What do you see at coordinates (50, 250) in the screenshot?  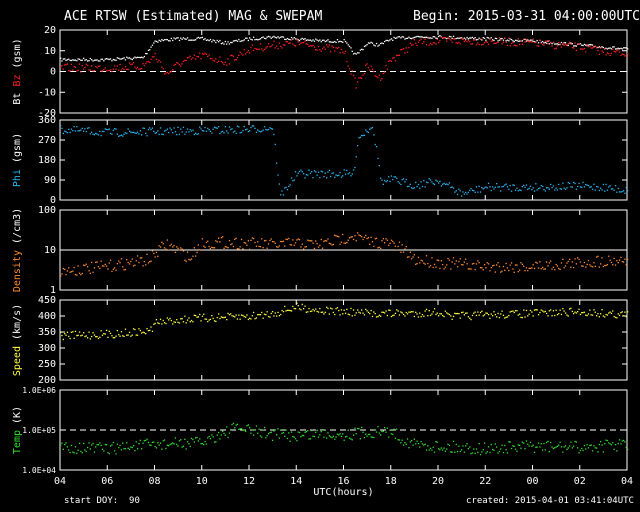 I see `ytick-label-density: 10` at bounding box center [50, 250].